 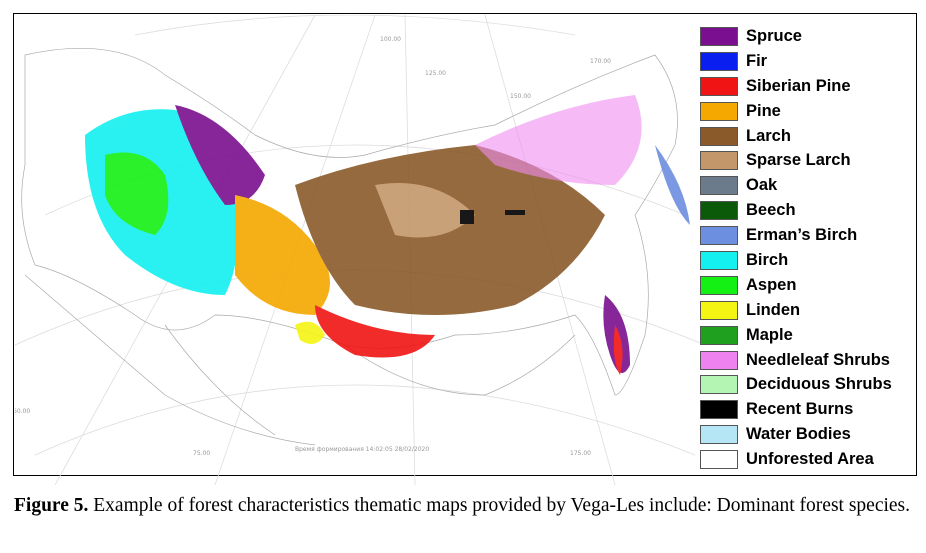 I want to click on legend-label: Maple, so click(x=769, y=334).